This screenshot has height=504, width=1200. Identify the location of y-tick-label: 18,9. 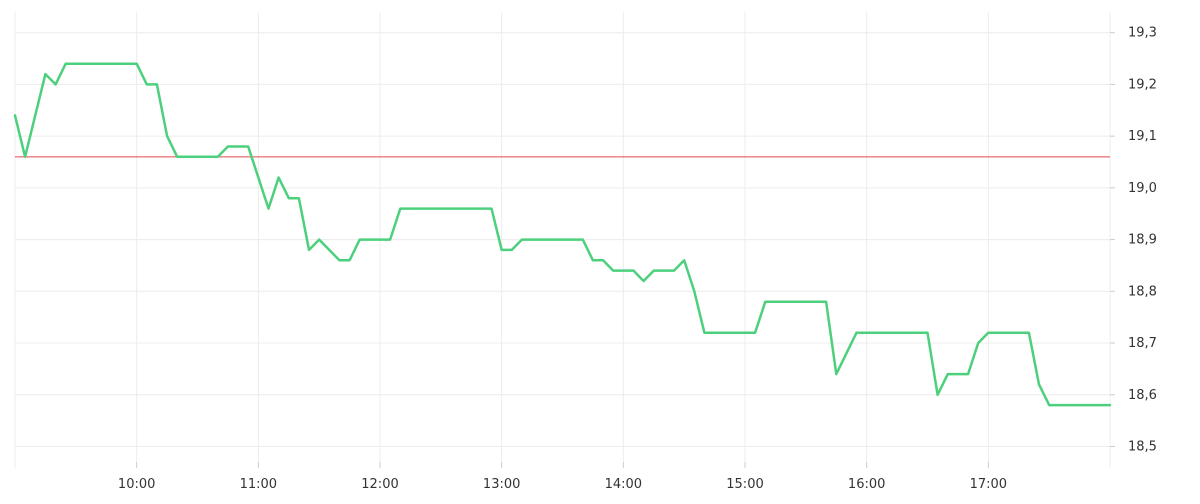
(1142, 240).